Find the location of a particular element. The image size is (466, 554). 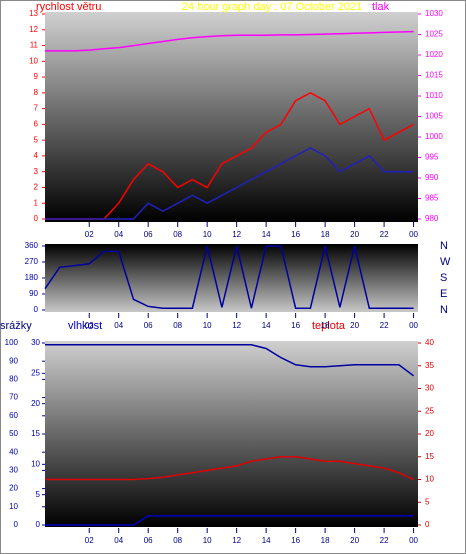

tick-label: 50 is located at coordinates (13, 433).